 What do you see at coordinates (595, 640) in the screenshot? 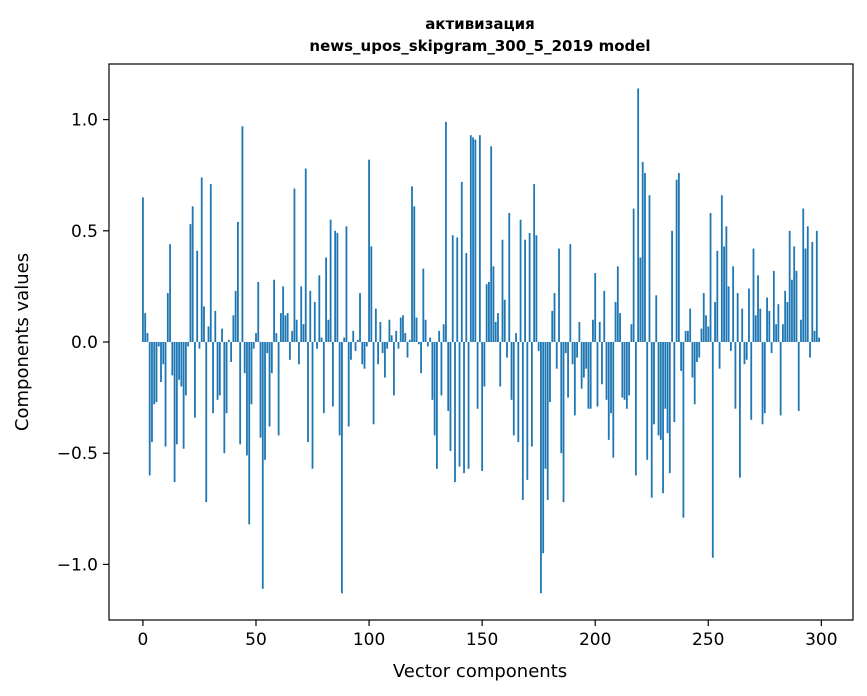
I see `x-tick-label: 200` at bounding box center [595, 640].